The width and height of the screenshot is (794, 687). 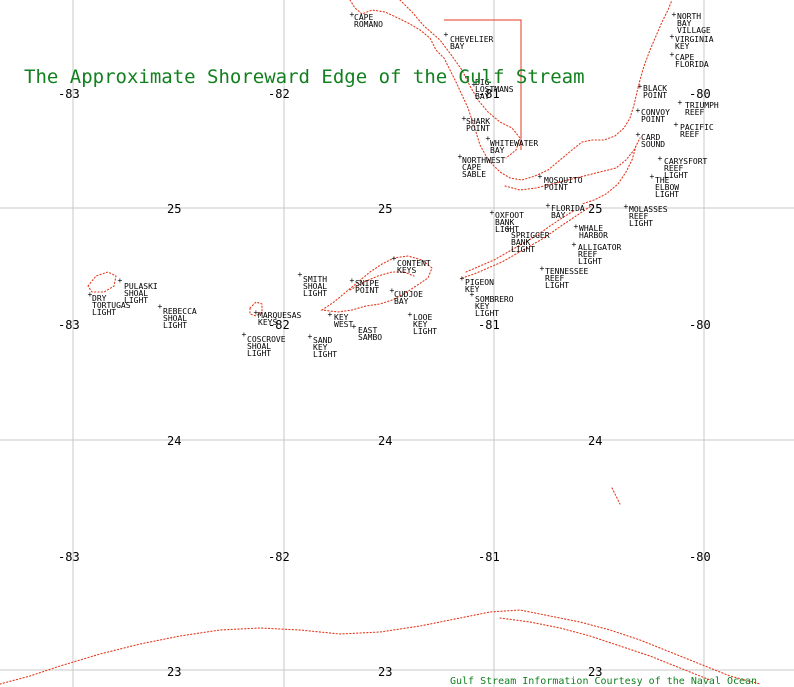 I want to click on place-label-tennessee-reef-light: REEF, so click(x=554, y=278).